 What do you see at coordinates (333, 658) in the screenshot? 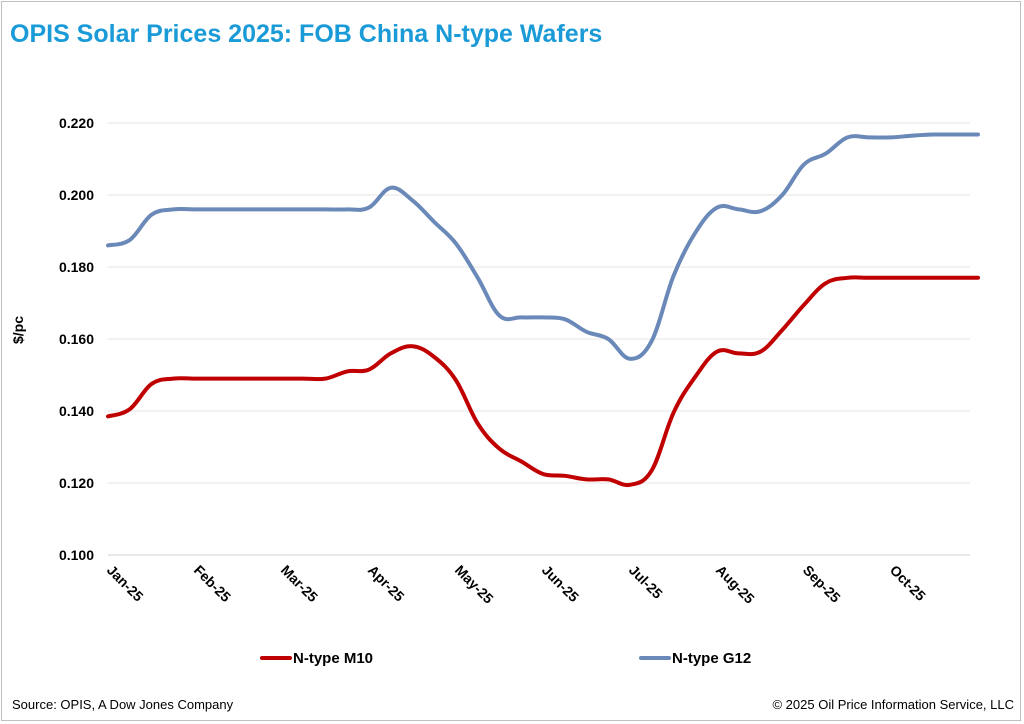
I see `legend-label: N-type M10` at bounding box center [333, 658].